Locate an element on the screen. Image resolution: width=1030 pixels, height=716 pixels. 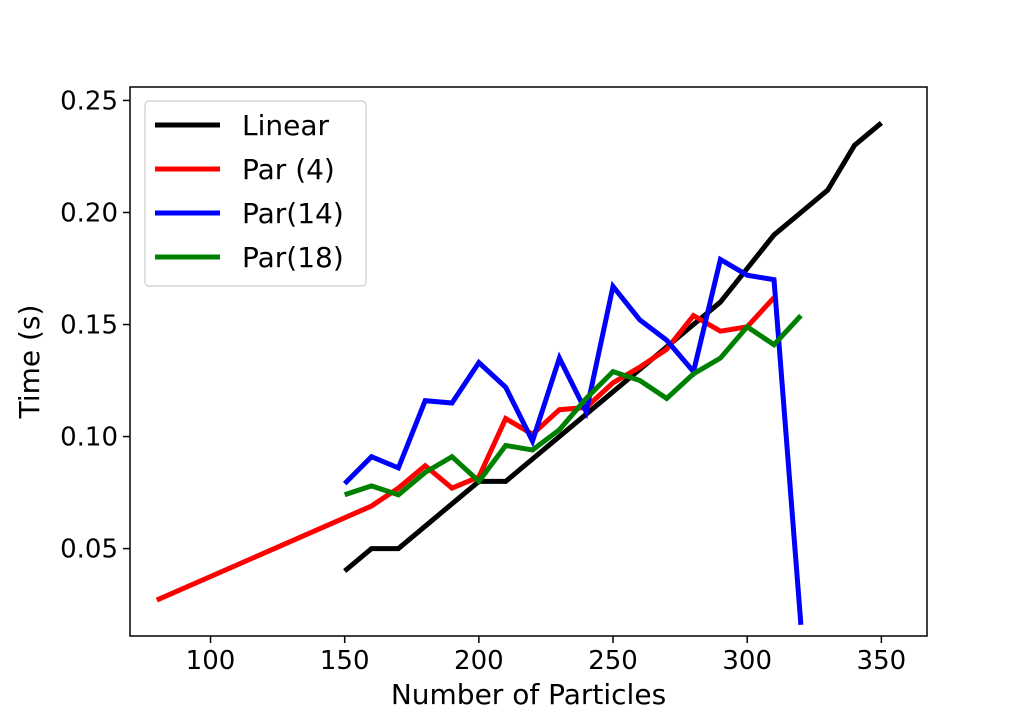
x-axis-title: Number of Particles is located at coordinates (528, 694).